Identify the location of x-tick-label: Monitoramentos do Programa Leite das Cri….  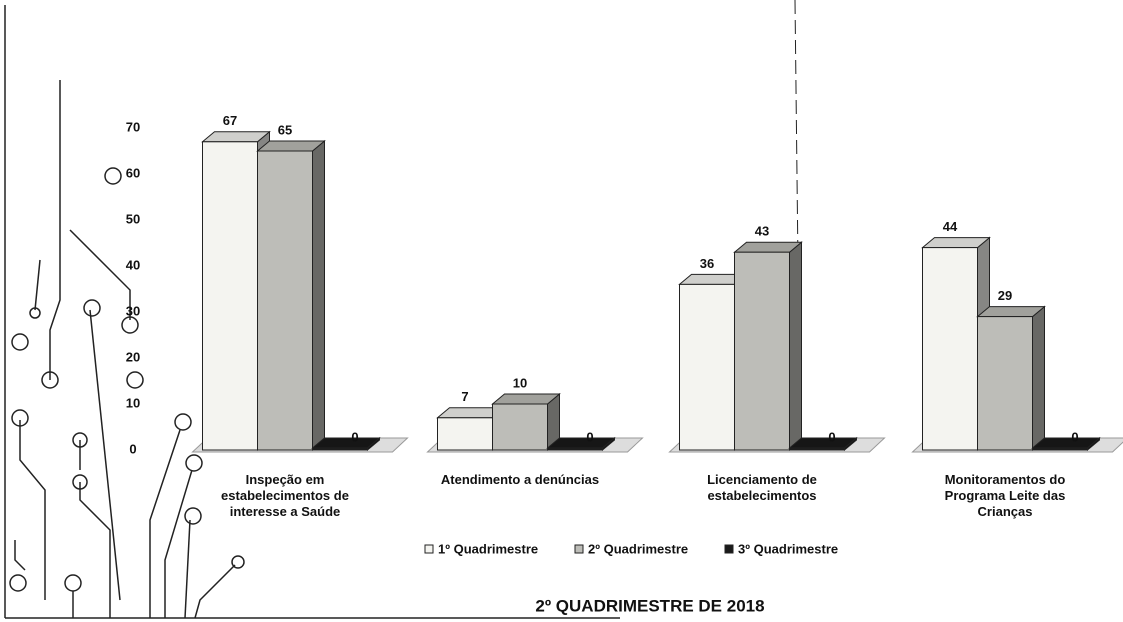
(1005, 495).